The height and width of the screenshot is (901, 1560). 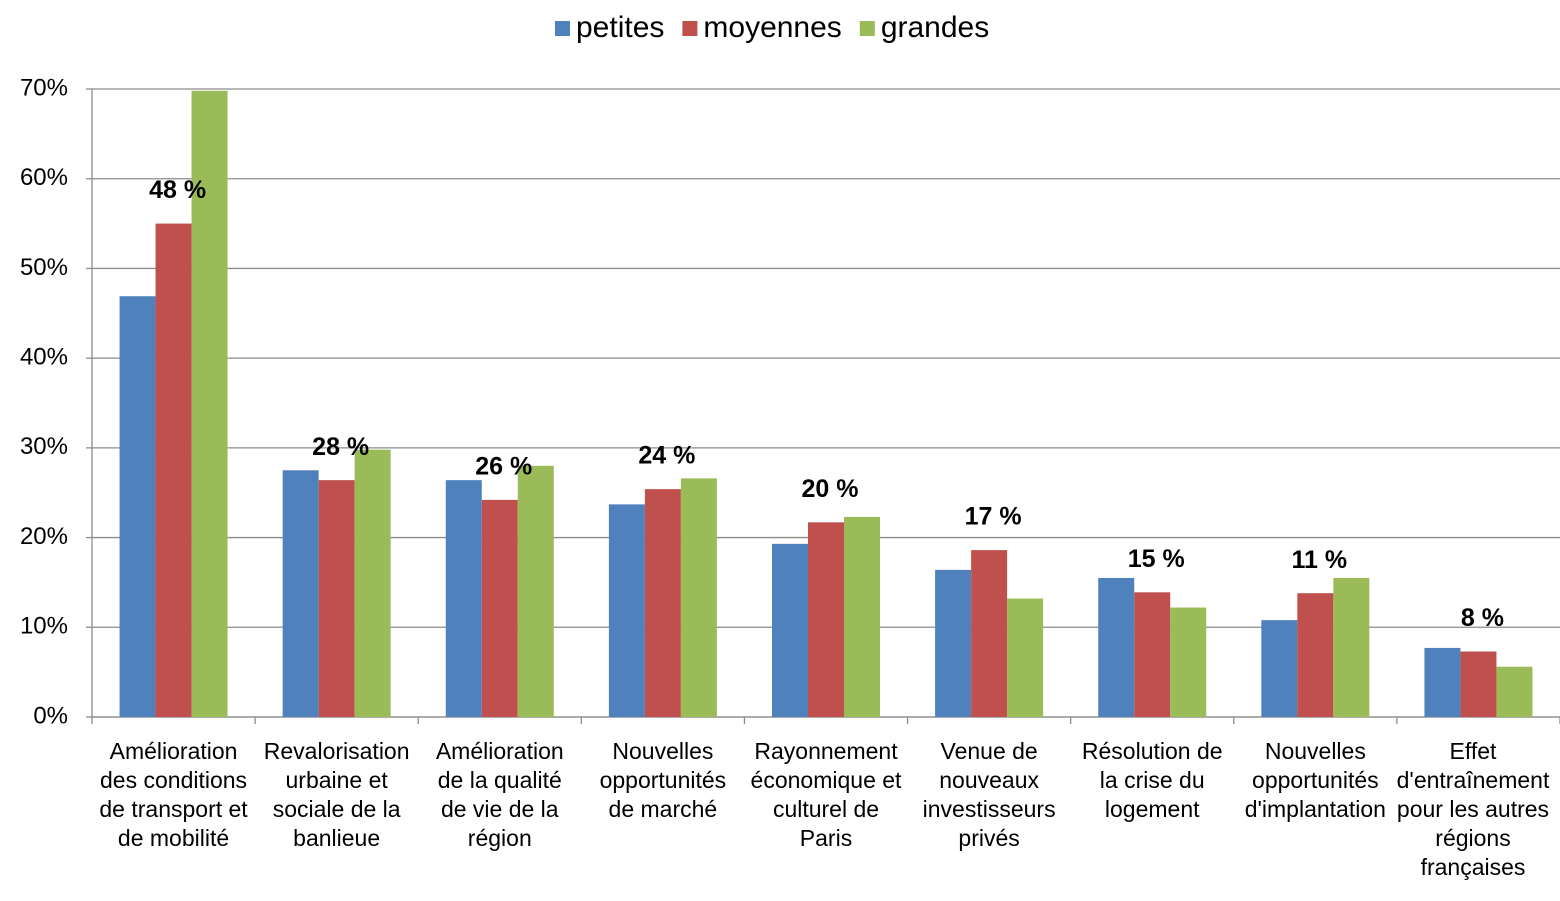 What do you see at coordinates (663, 780) in the screenshot?
I see `x-tick-label: Nouvelles opportunités de marché` at bounding box center [663, 780].